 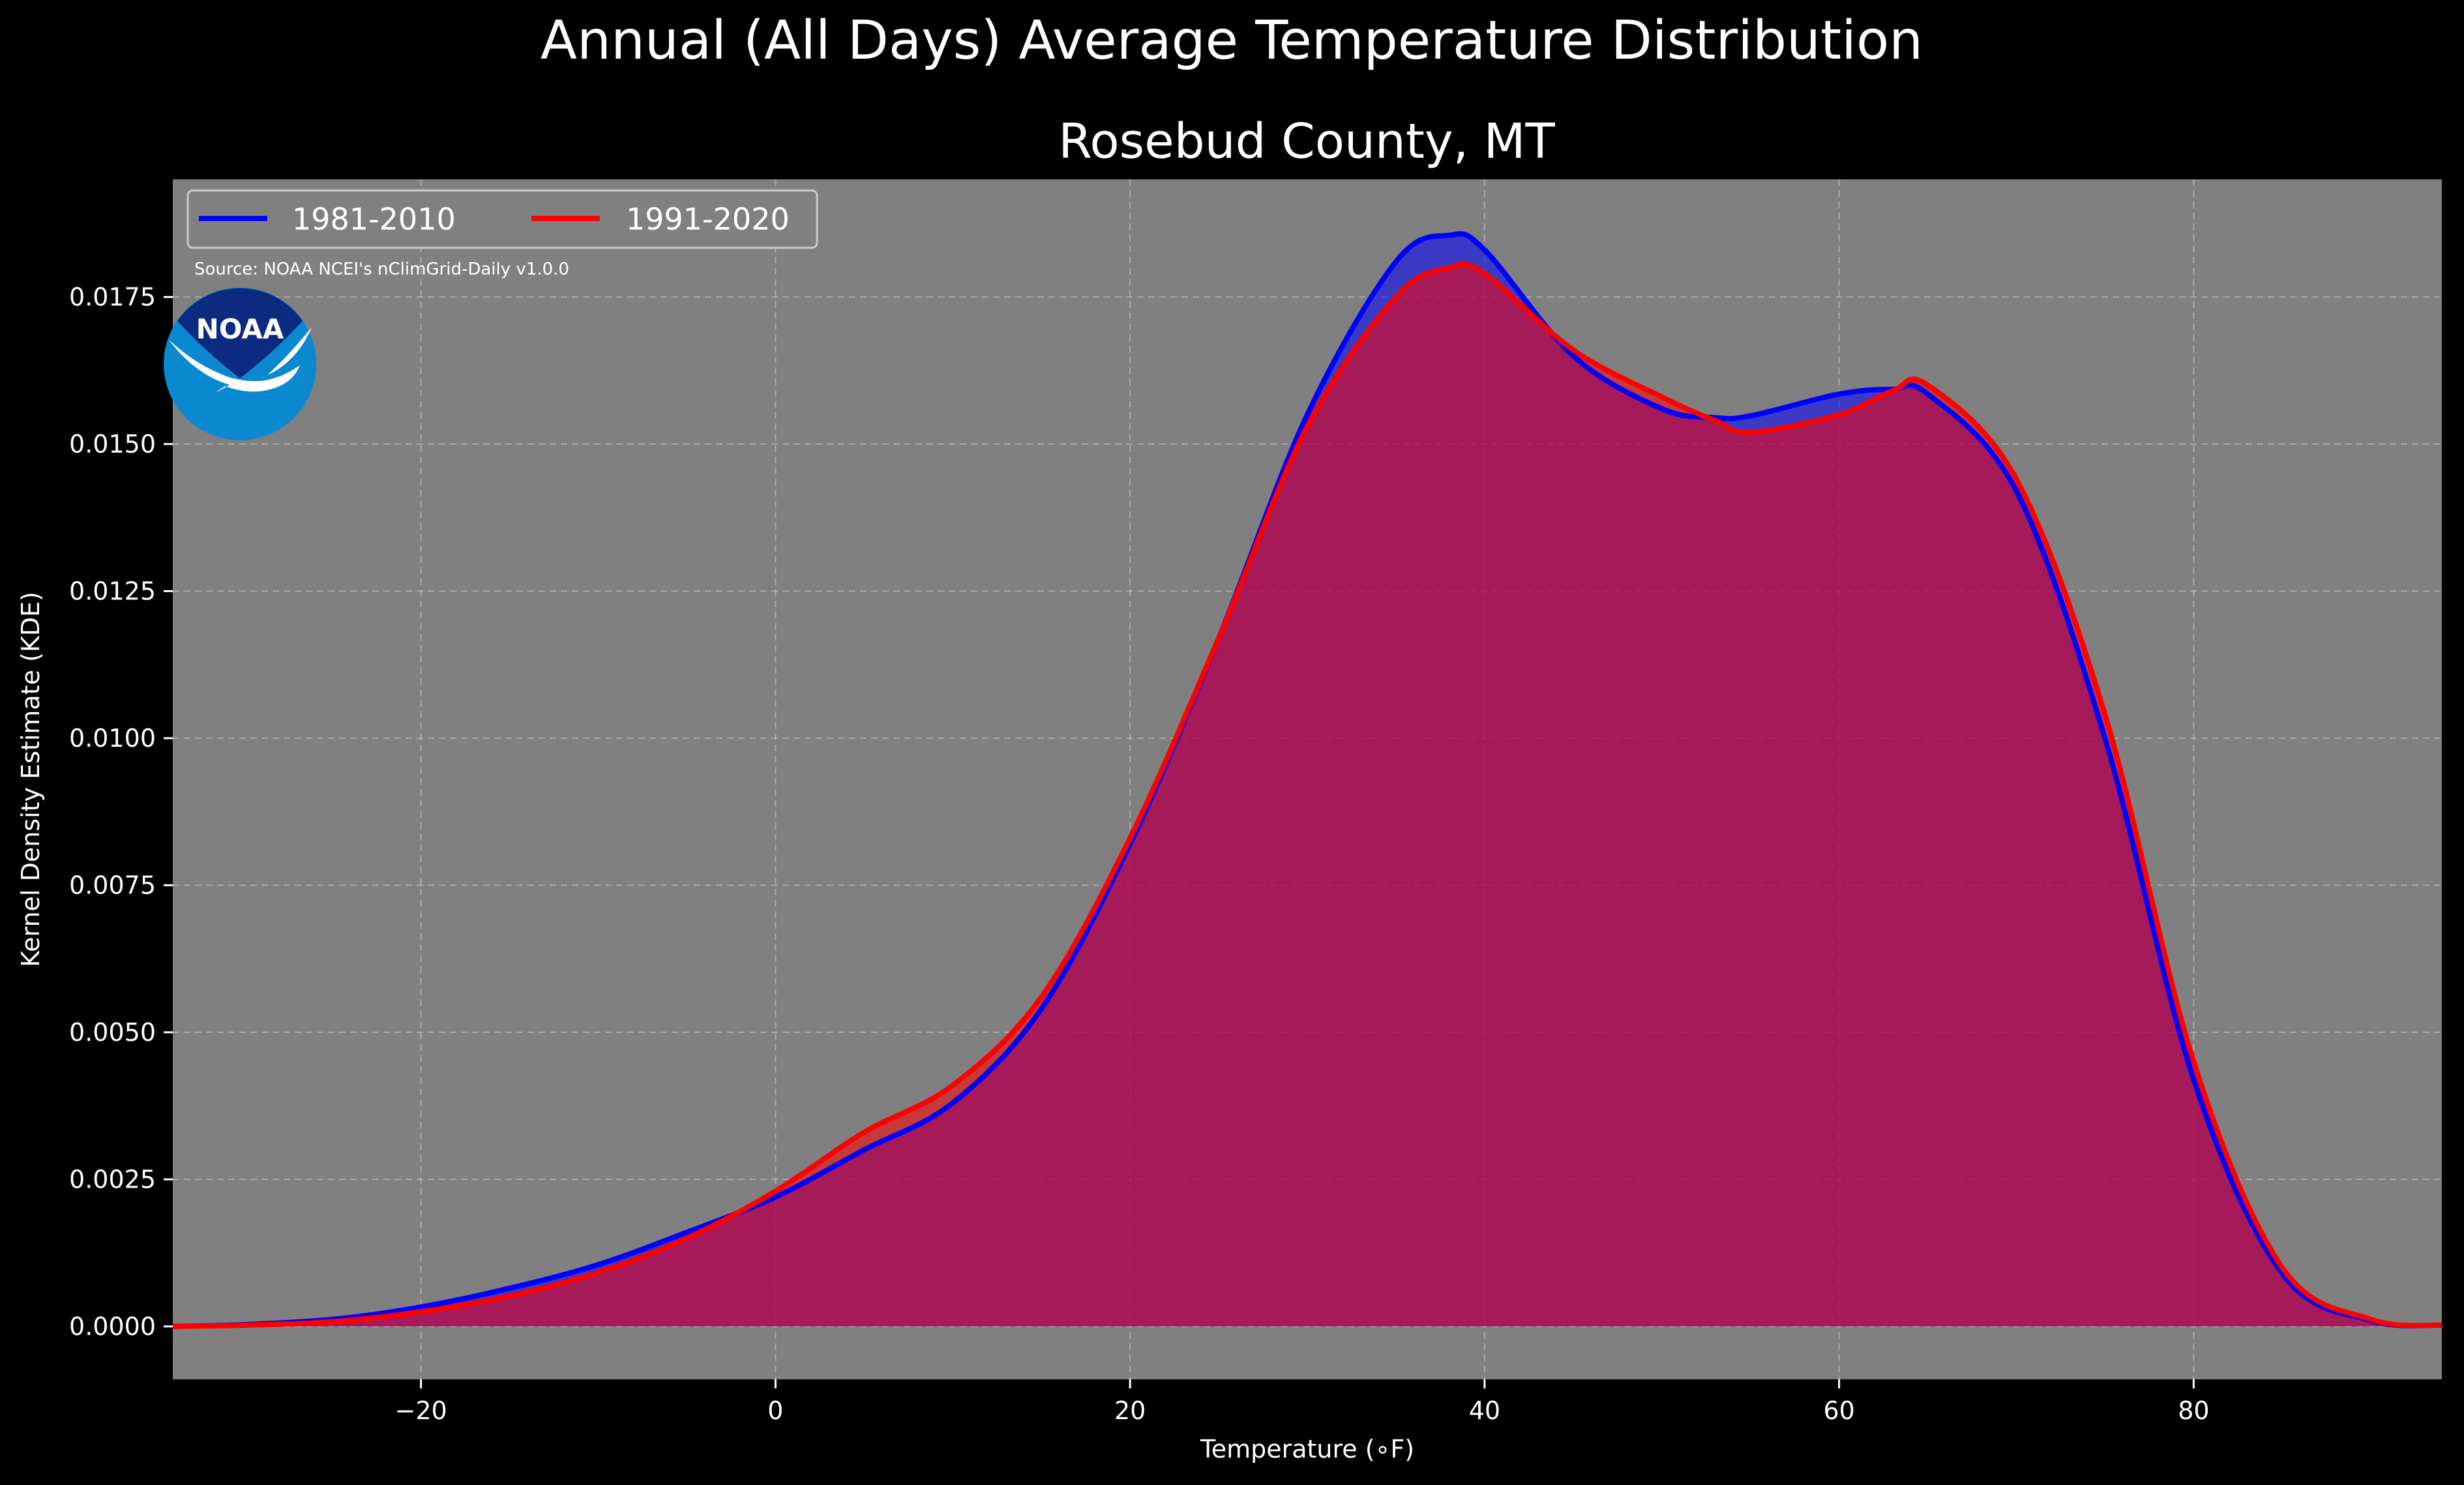 I want to click on noaa-logo: NOAA, so click(x=240, y=364).